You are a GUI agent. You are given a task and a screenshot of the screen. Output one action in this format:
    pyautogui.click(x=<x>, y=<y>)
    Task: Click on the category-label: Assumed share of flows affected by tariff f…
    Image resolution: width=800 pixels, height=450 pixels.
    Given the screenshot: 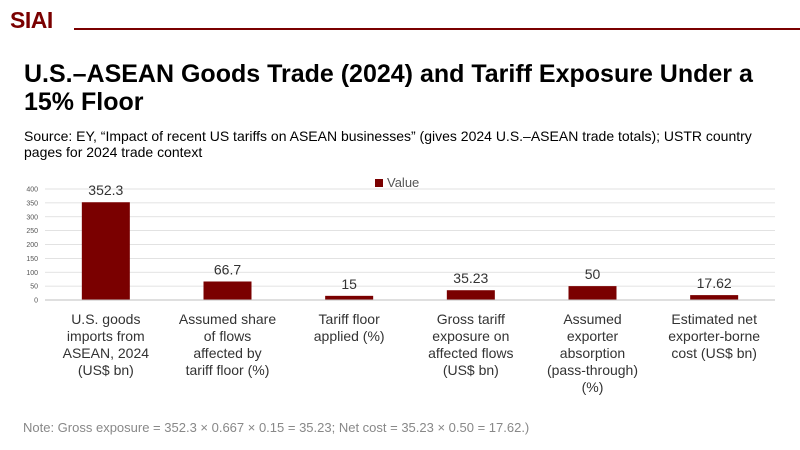 What is the action you would take?
    pyautogui.click(x=227, y=344)
    